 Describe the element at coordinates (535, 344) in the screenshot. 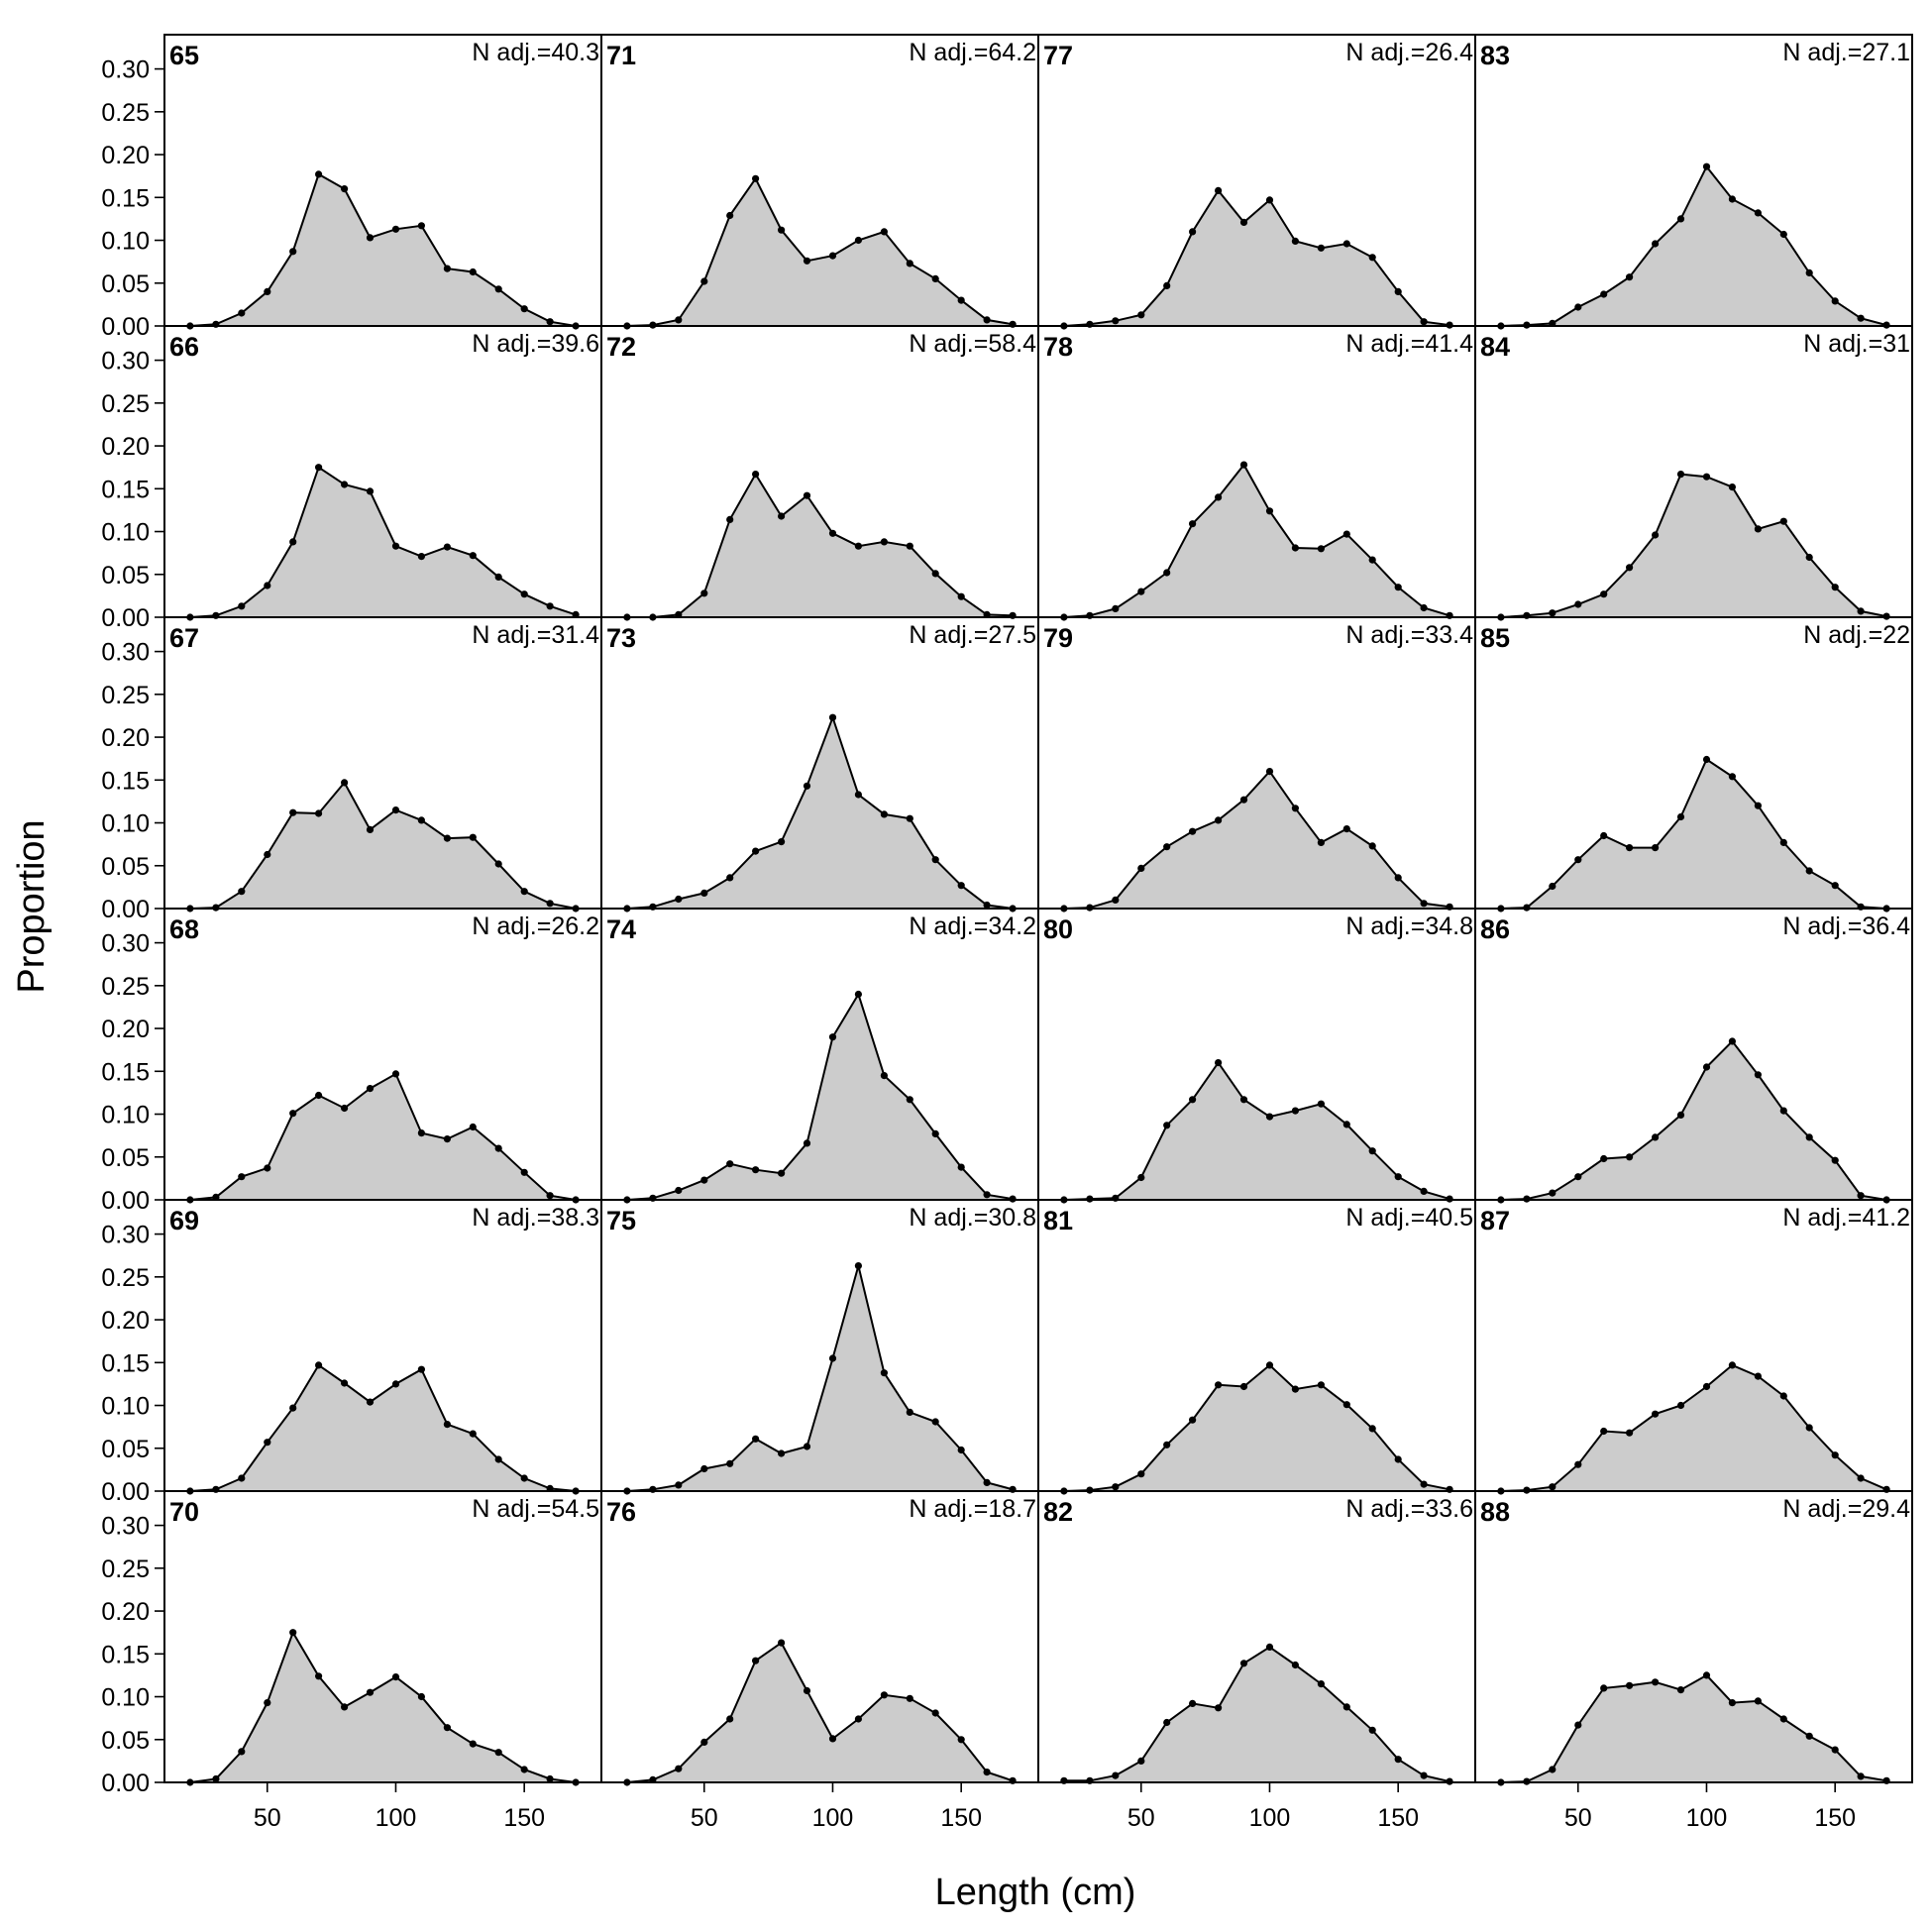

I see `n-adj-label: N adj.=39.6` at that location.